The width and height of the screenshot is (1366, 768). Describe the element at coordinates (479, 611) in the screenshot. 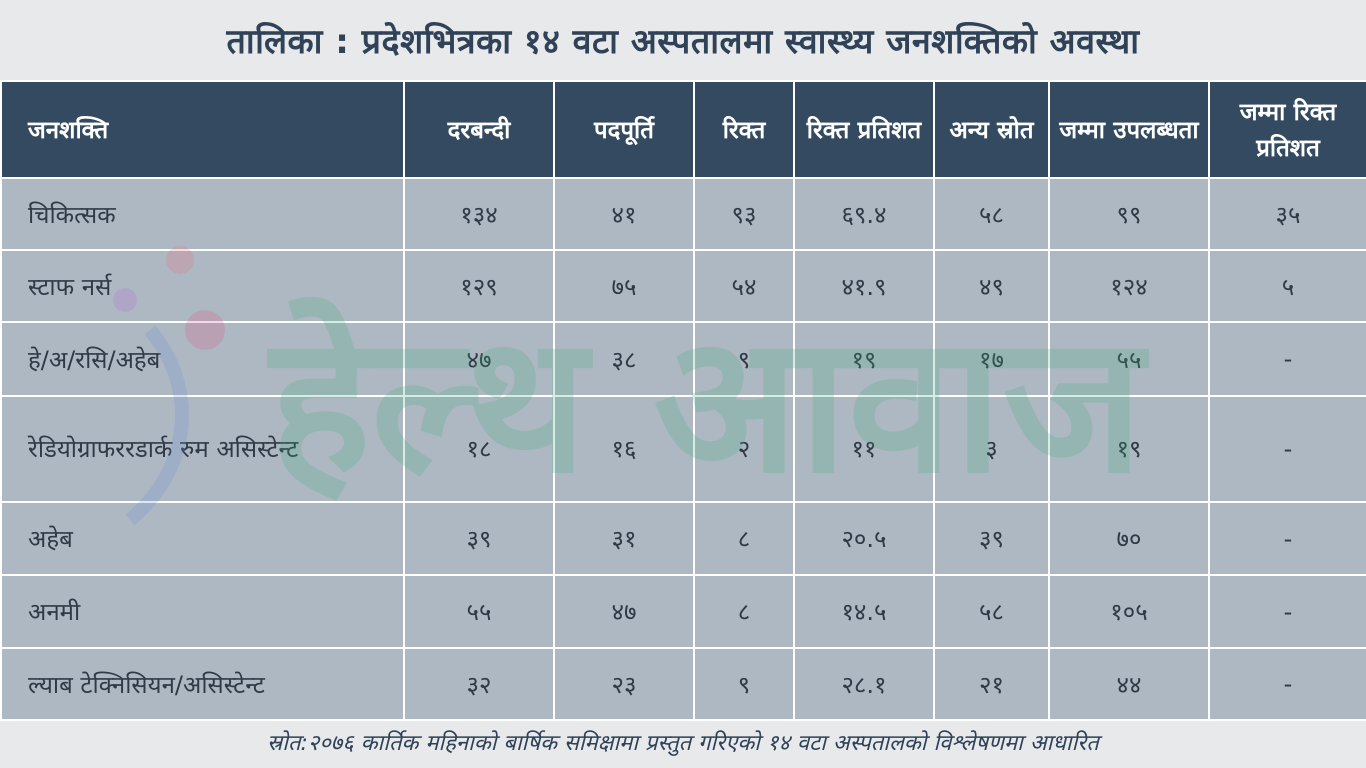

I see `cell-sanctioned: ५५` at that location.